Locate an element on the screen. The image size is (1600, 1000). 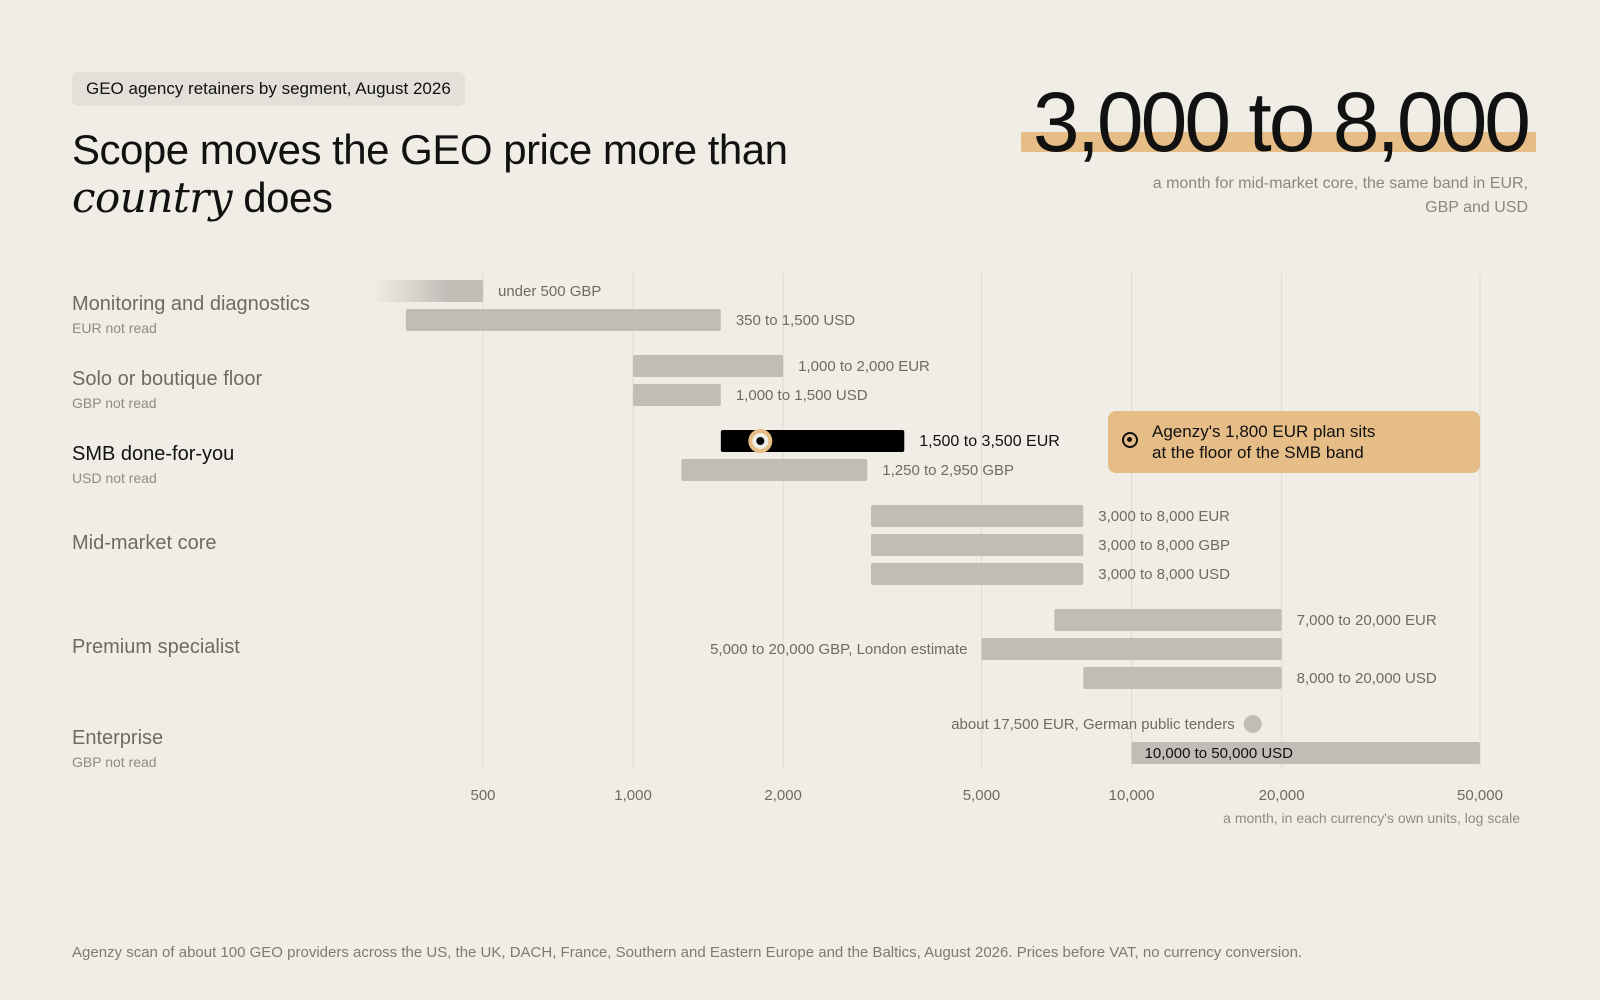
row-name: Mid-market core is located at coordinates (144, 543).